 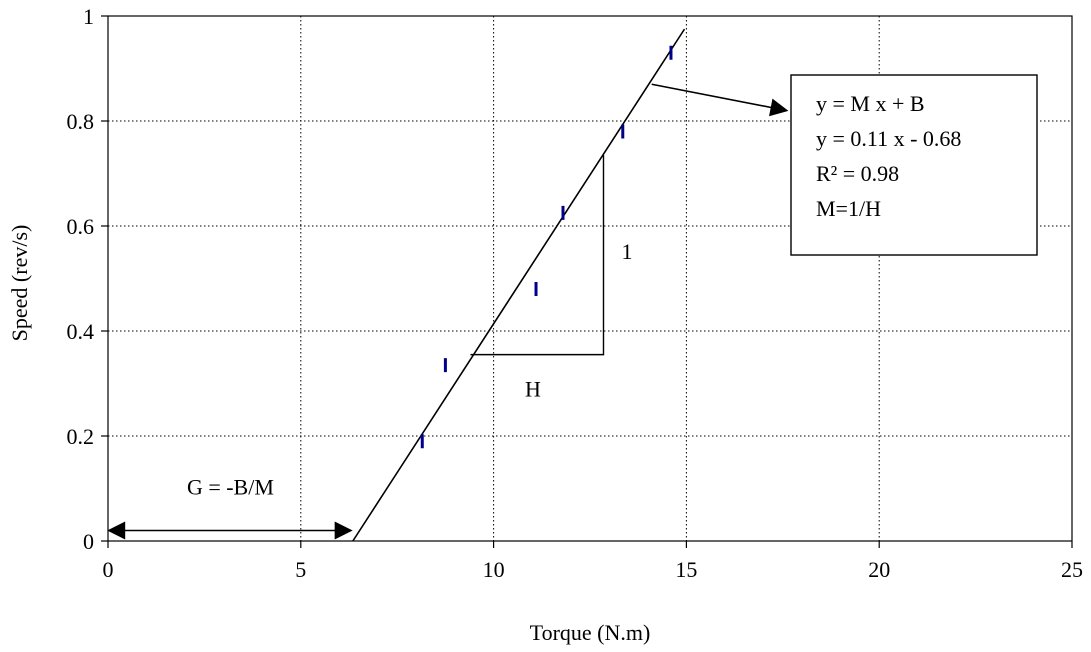 I want to click on equation-line: y = 0.11 x - 0.68, so click(x=888, y=138).